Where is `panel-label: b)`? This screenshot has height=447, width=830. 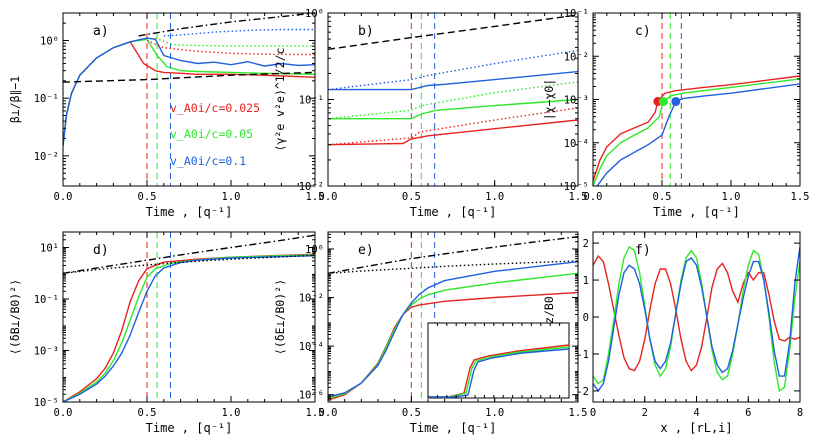
panel-label: b) is located at coordinates (366, 31).